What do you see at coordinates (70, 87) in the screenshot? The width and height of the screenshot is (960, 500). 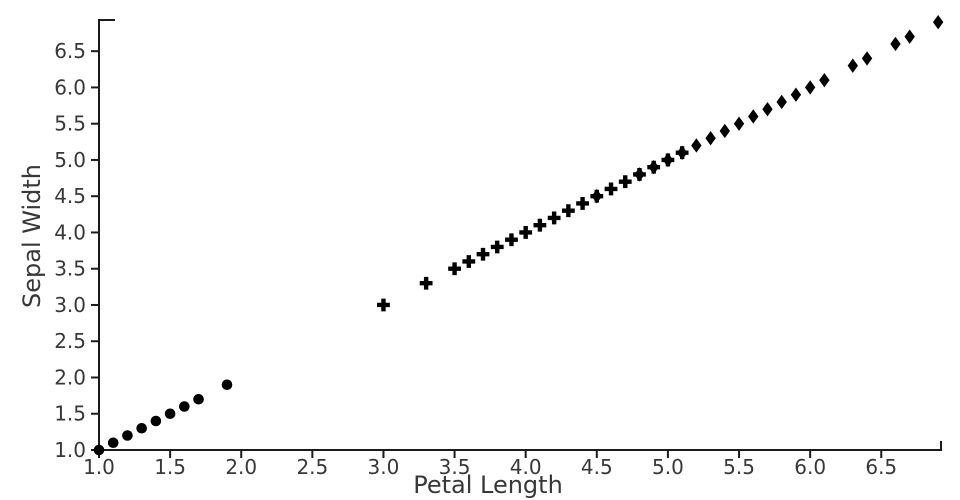 I see `y-tick-label: 6.0` at bounding box center [70, 87].